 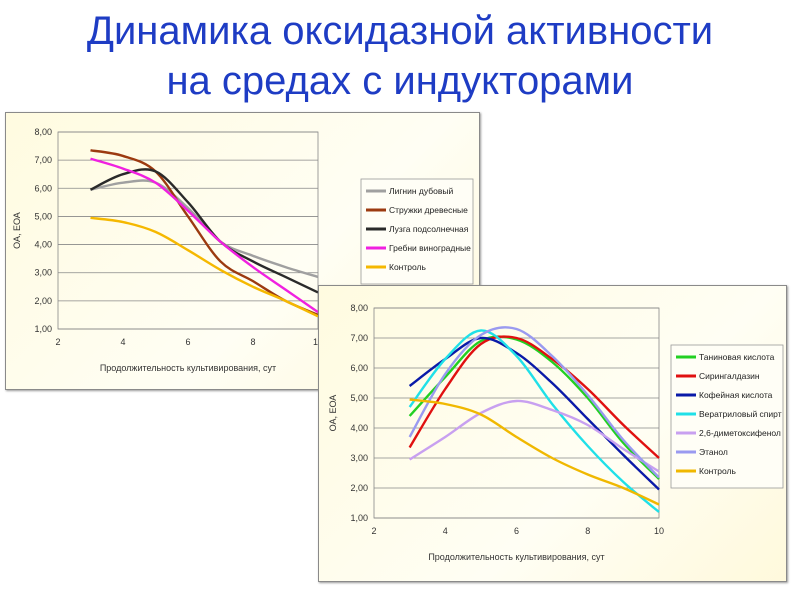 What do you see at coordinates (400, 31) in the screenshot?
I see `title-line-1: Динамика оксидазной активности` at bounding box center [400, 31].